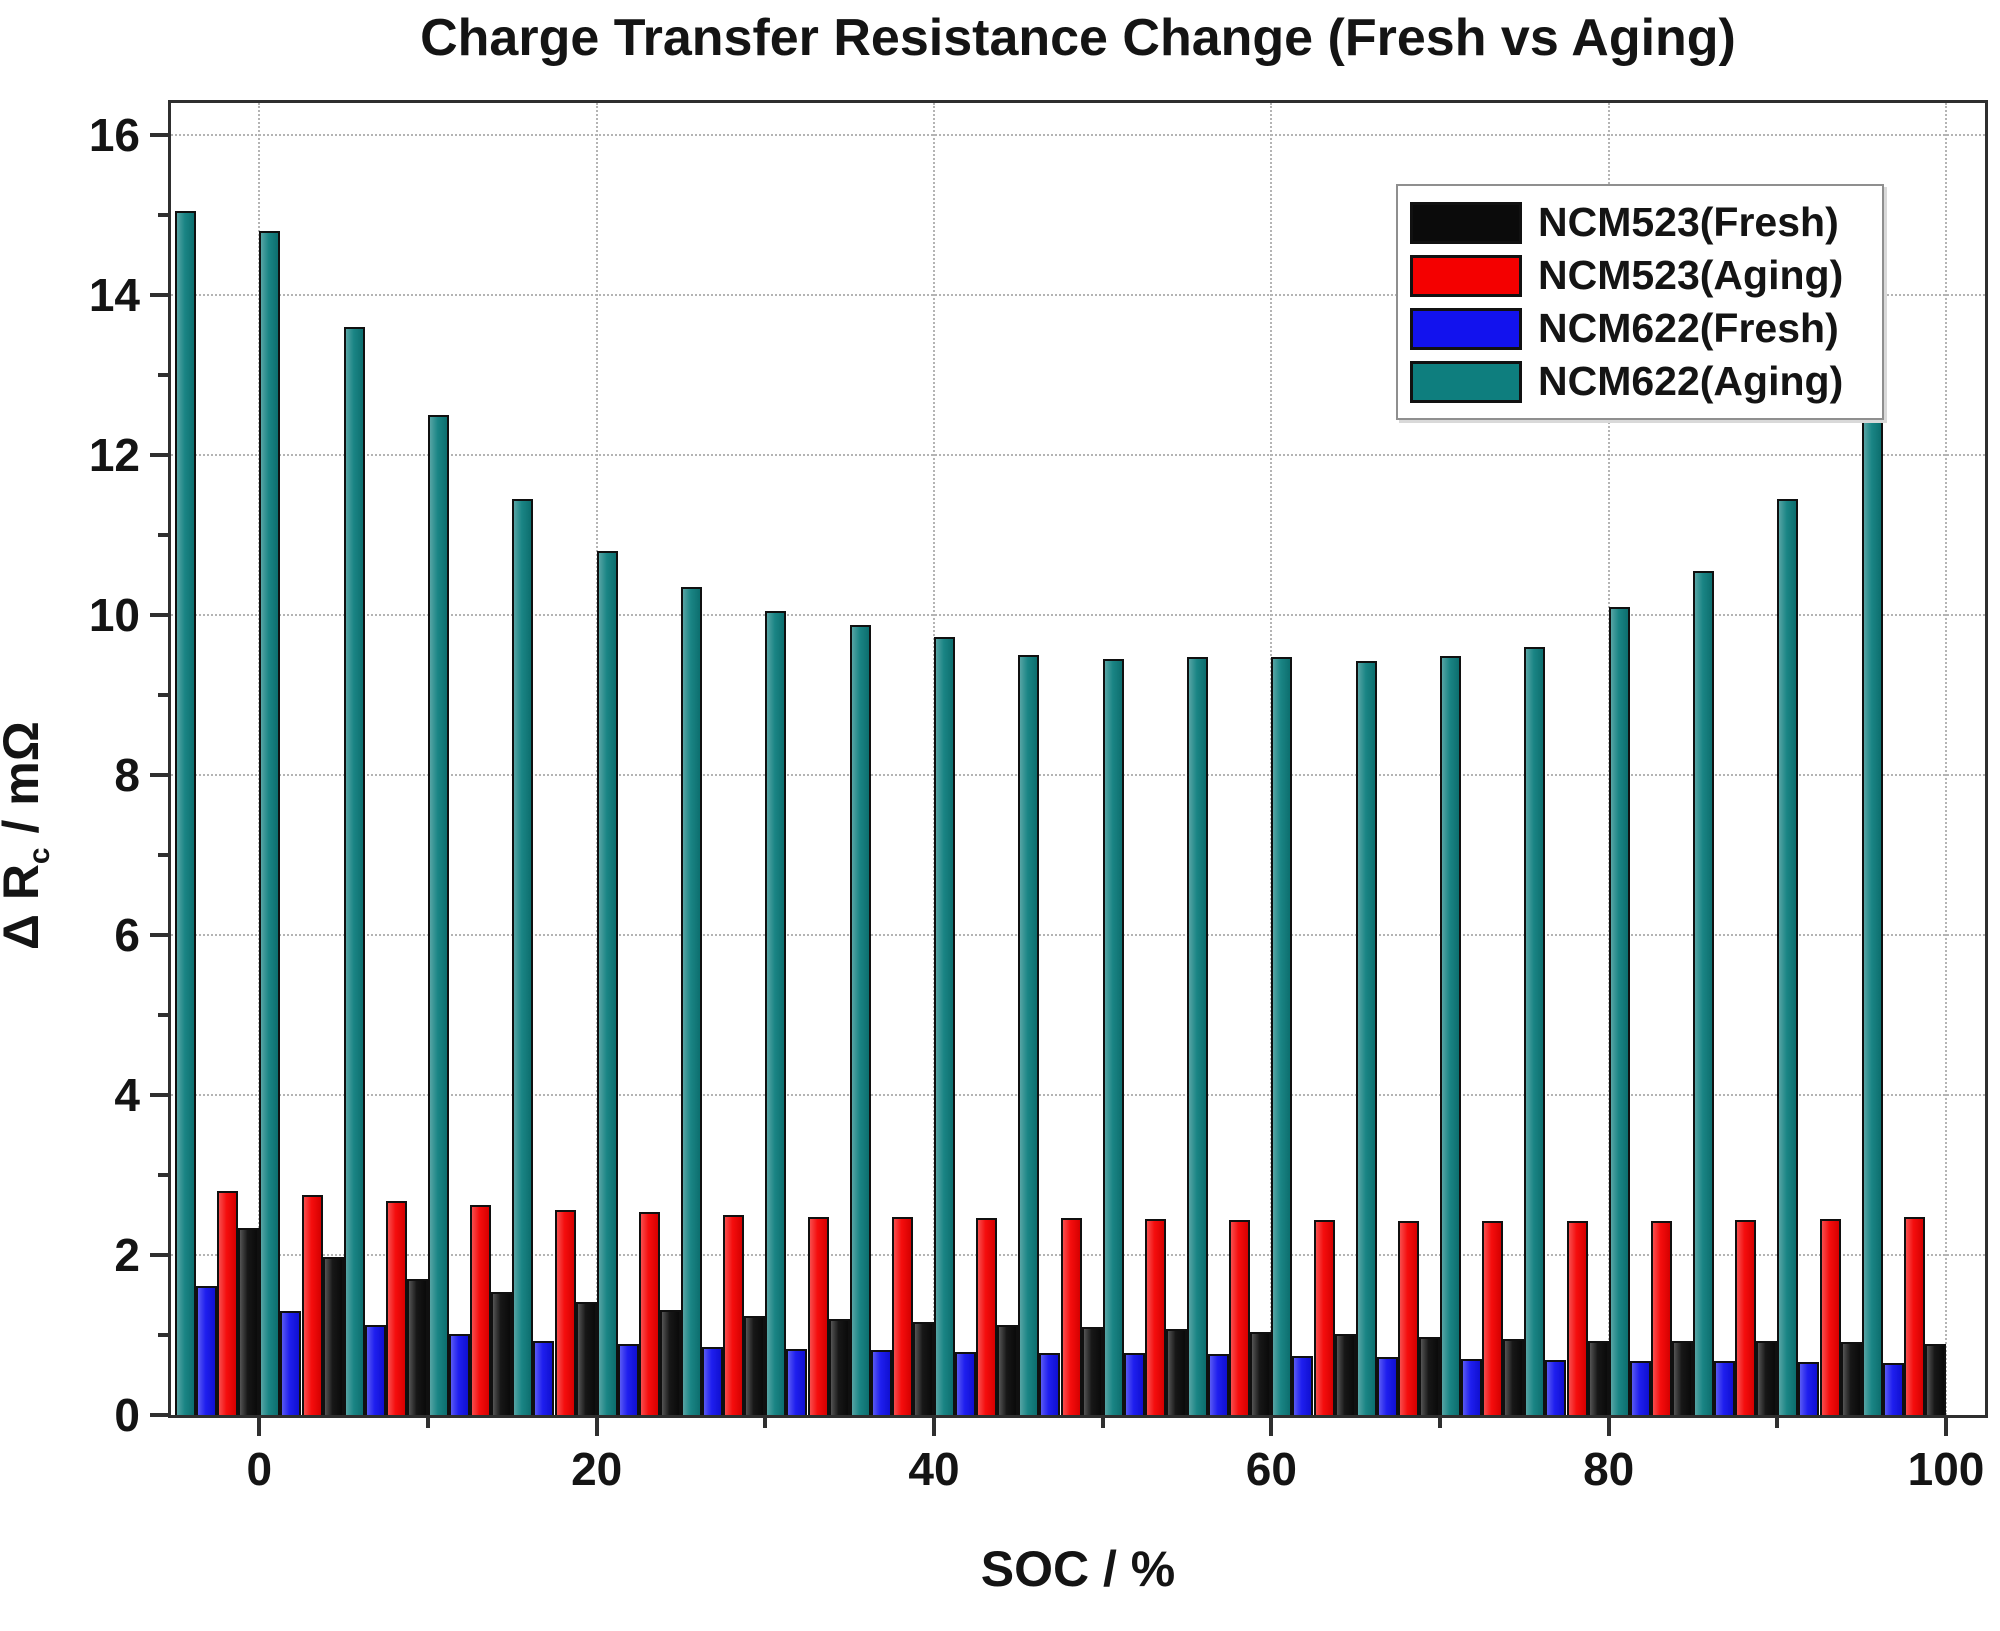 Image resolution: width=2000 pixels, height=1631 pixels. What do you see at coordinates (1946, 1469) in the screenshot?
I see `x-tick-label: 100` at bounding box center [1946, 1469].